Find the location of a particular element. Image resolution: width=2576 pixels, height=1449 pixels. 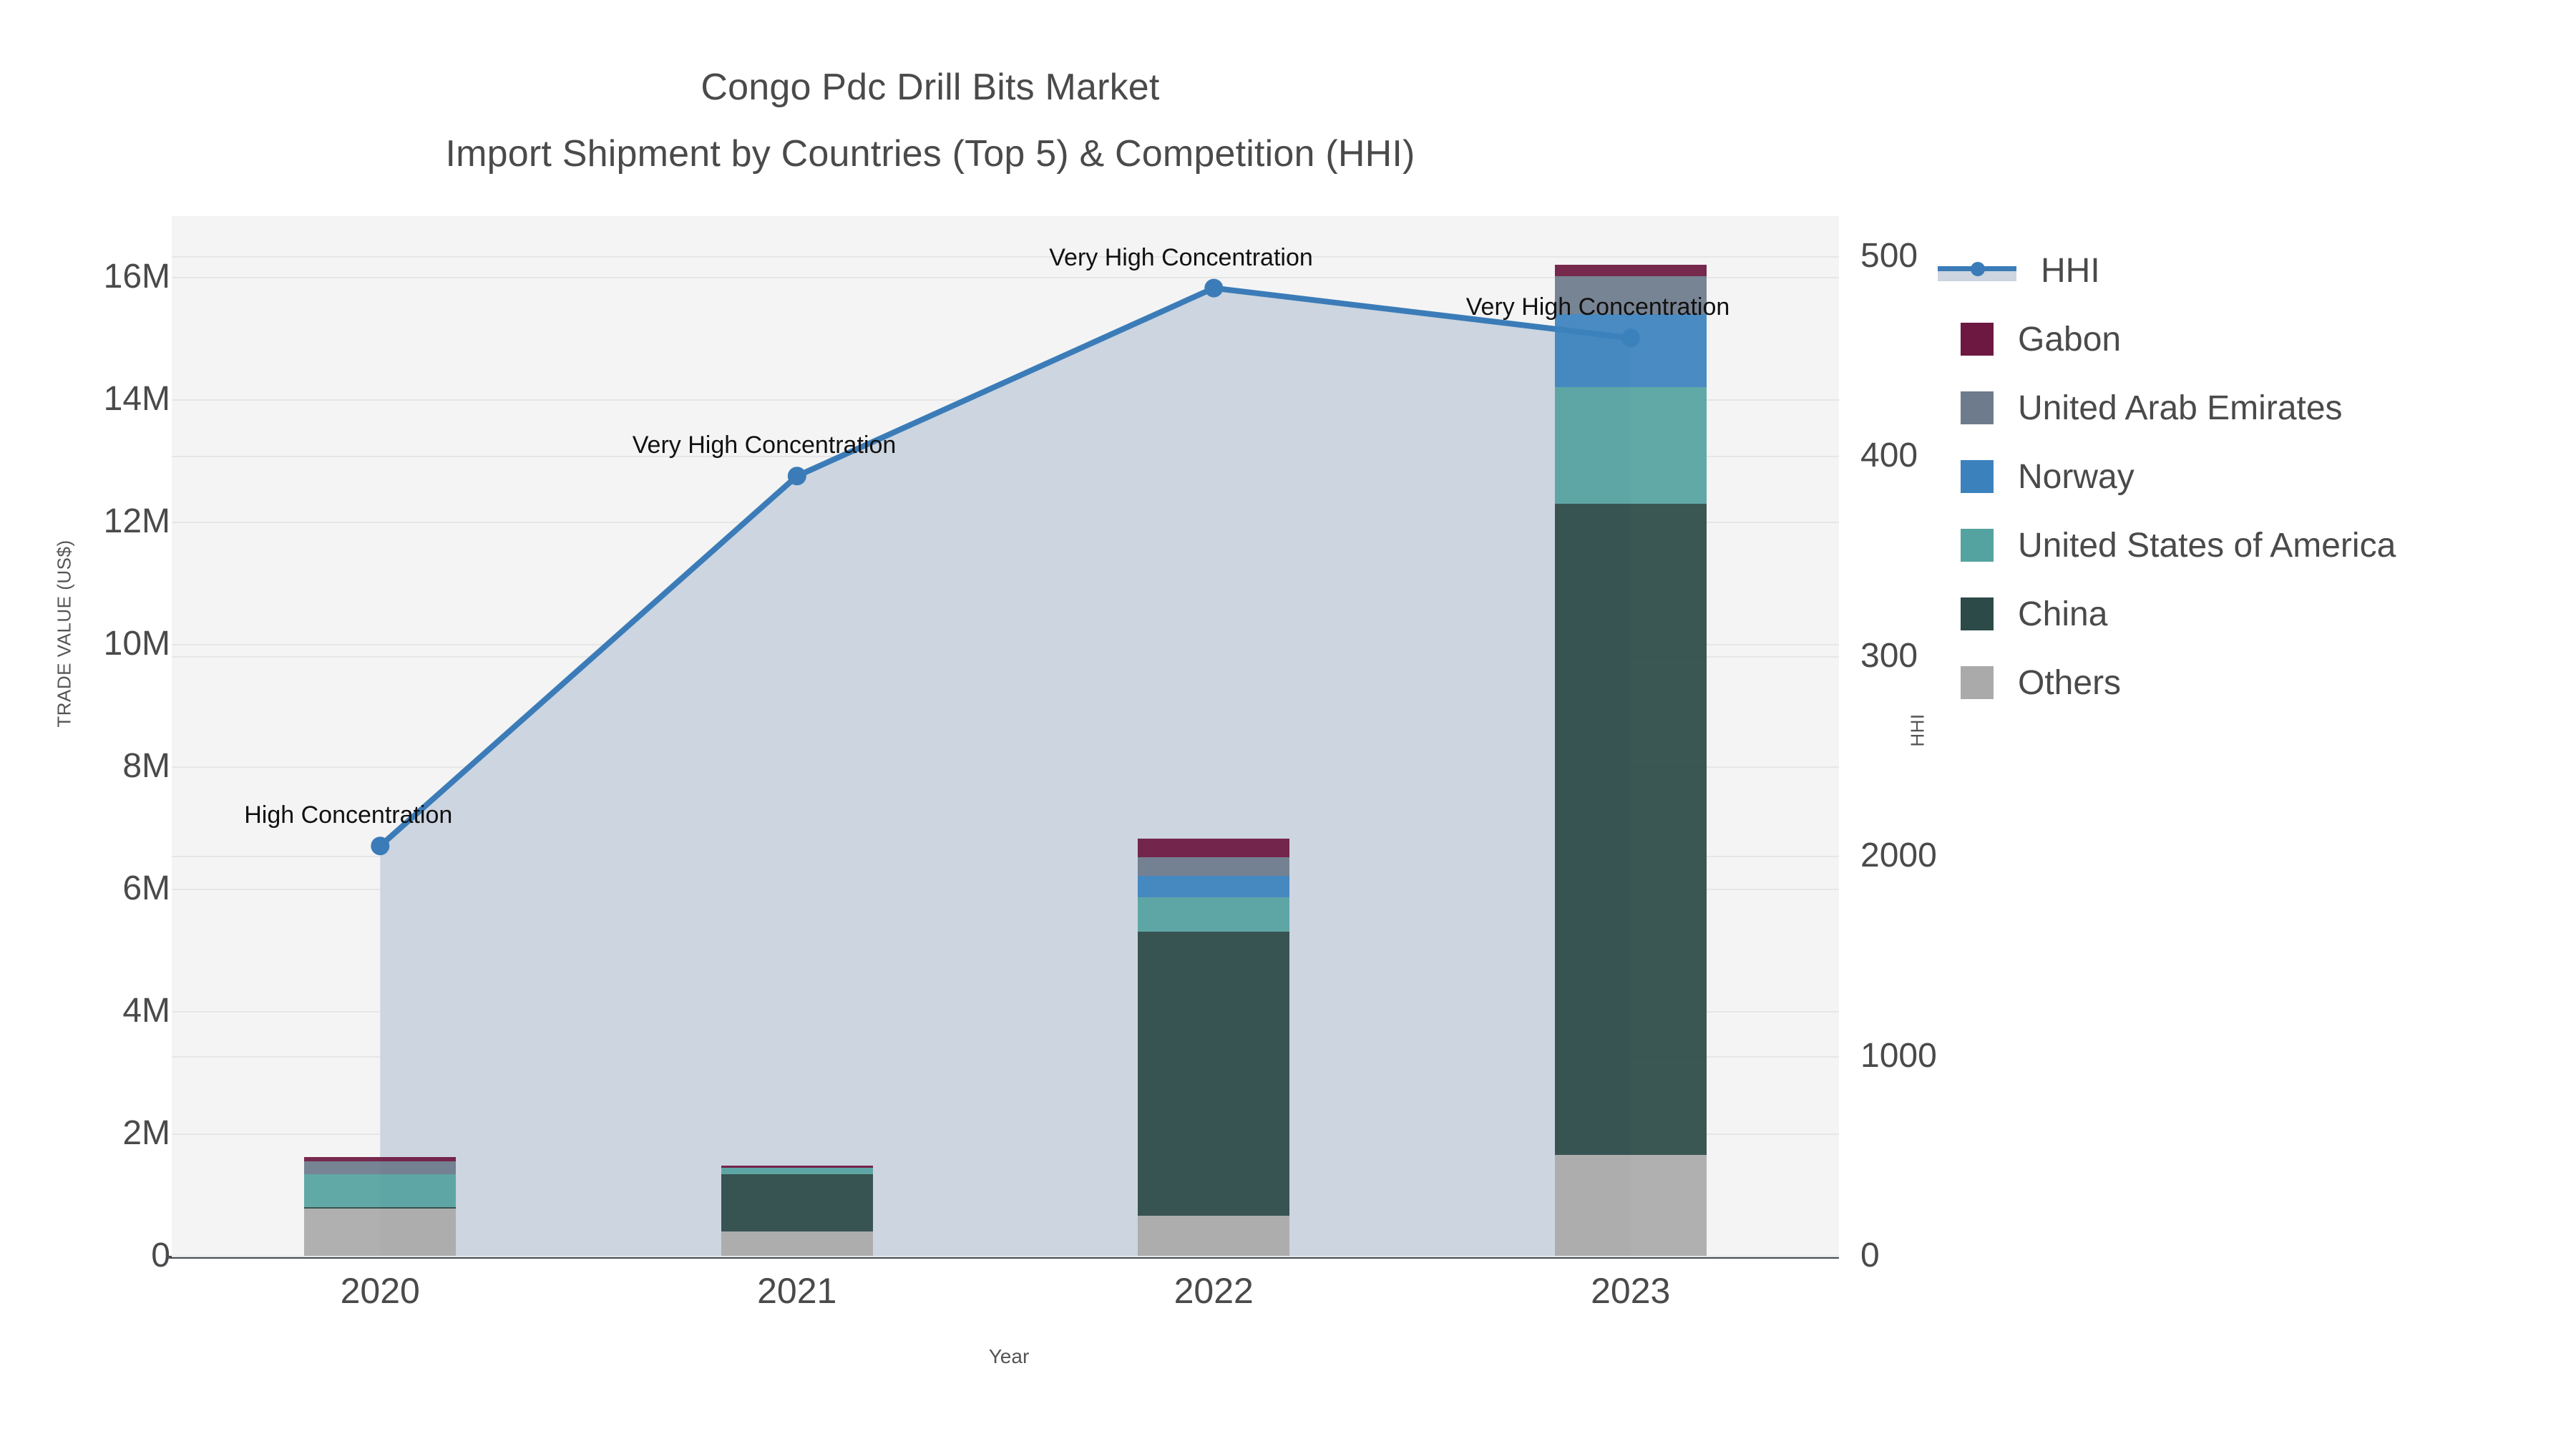

legend-item-label: Gabon is located at coordinates (2070, 339).